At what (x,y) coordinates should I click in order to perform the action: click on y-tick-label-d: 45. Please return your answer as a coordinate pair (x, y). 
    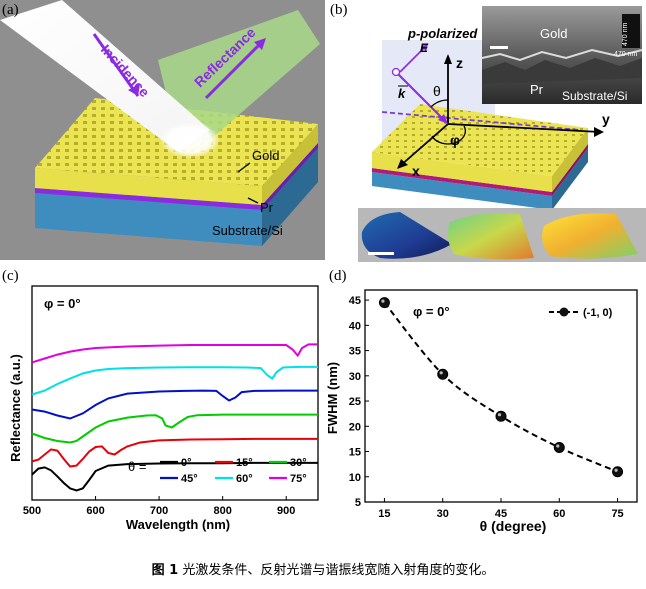
    Looking at the image, I should click on (355, 301).